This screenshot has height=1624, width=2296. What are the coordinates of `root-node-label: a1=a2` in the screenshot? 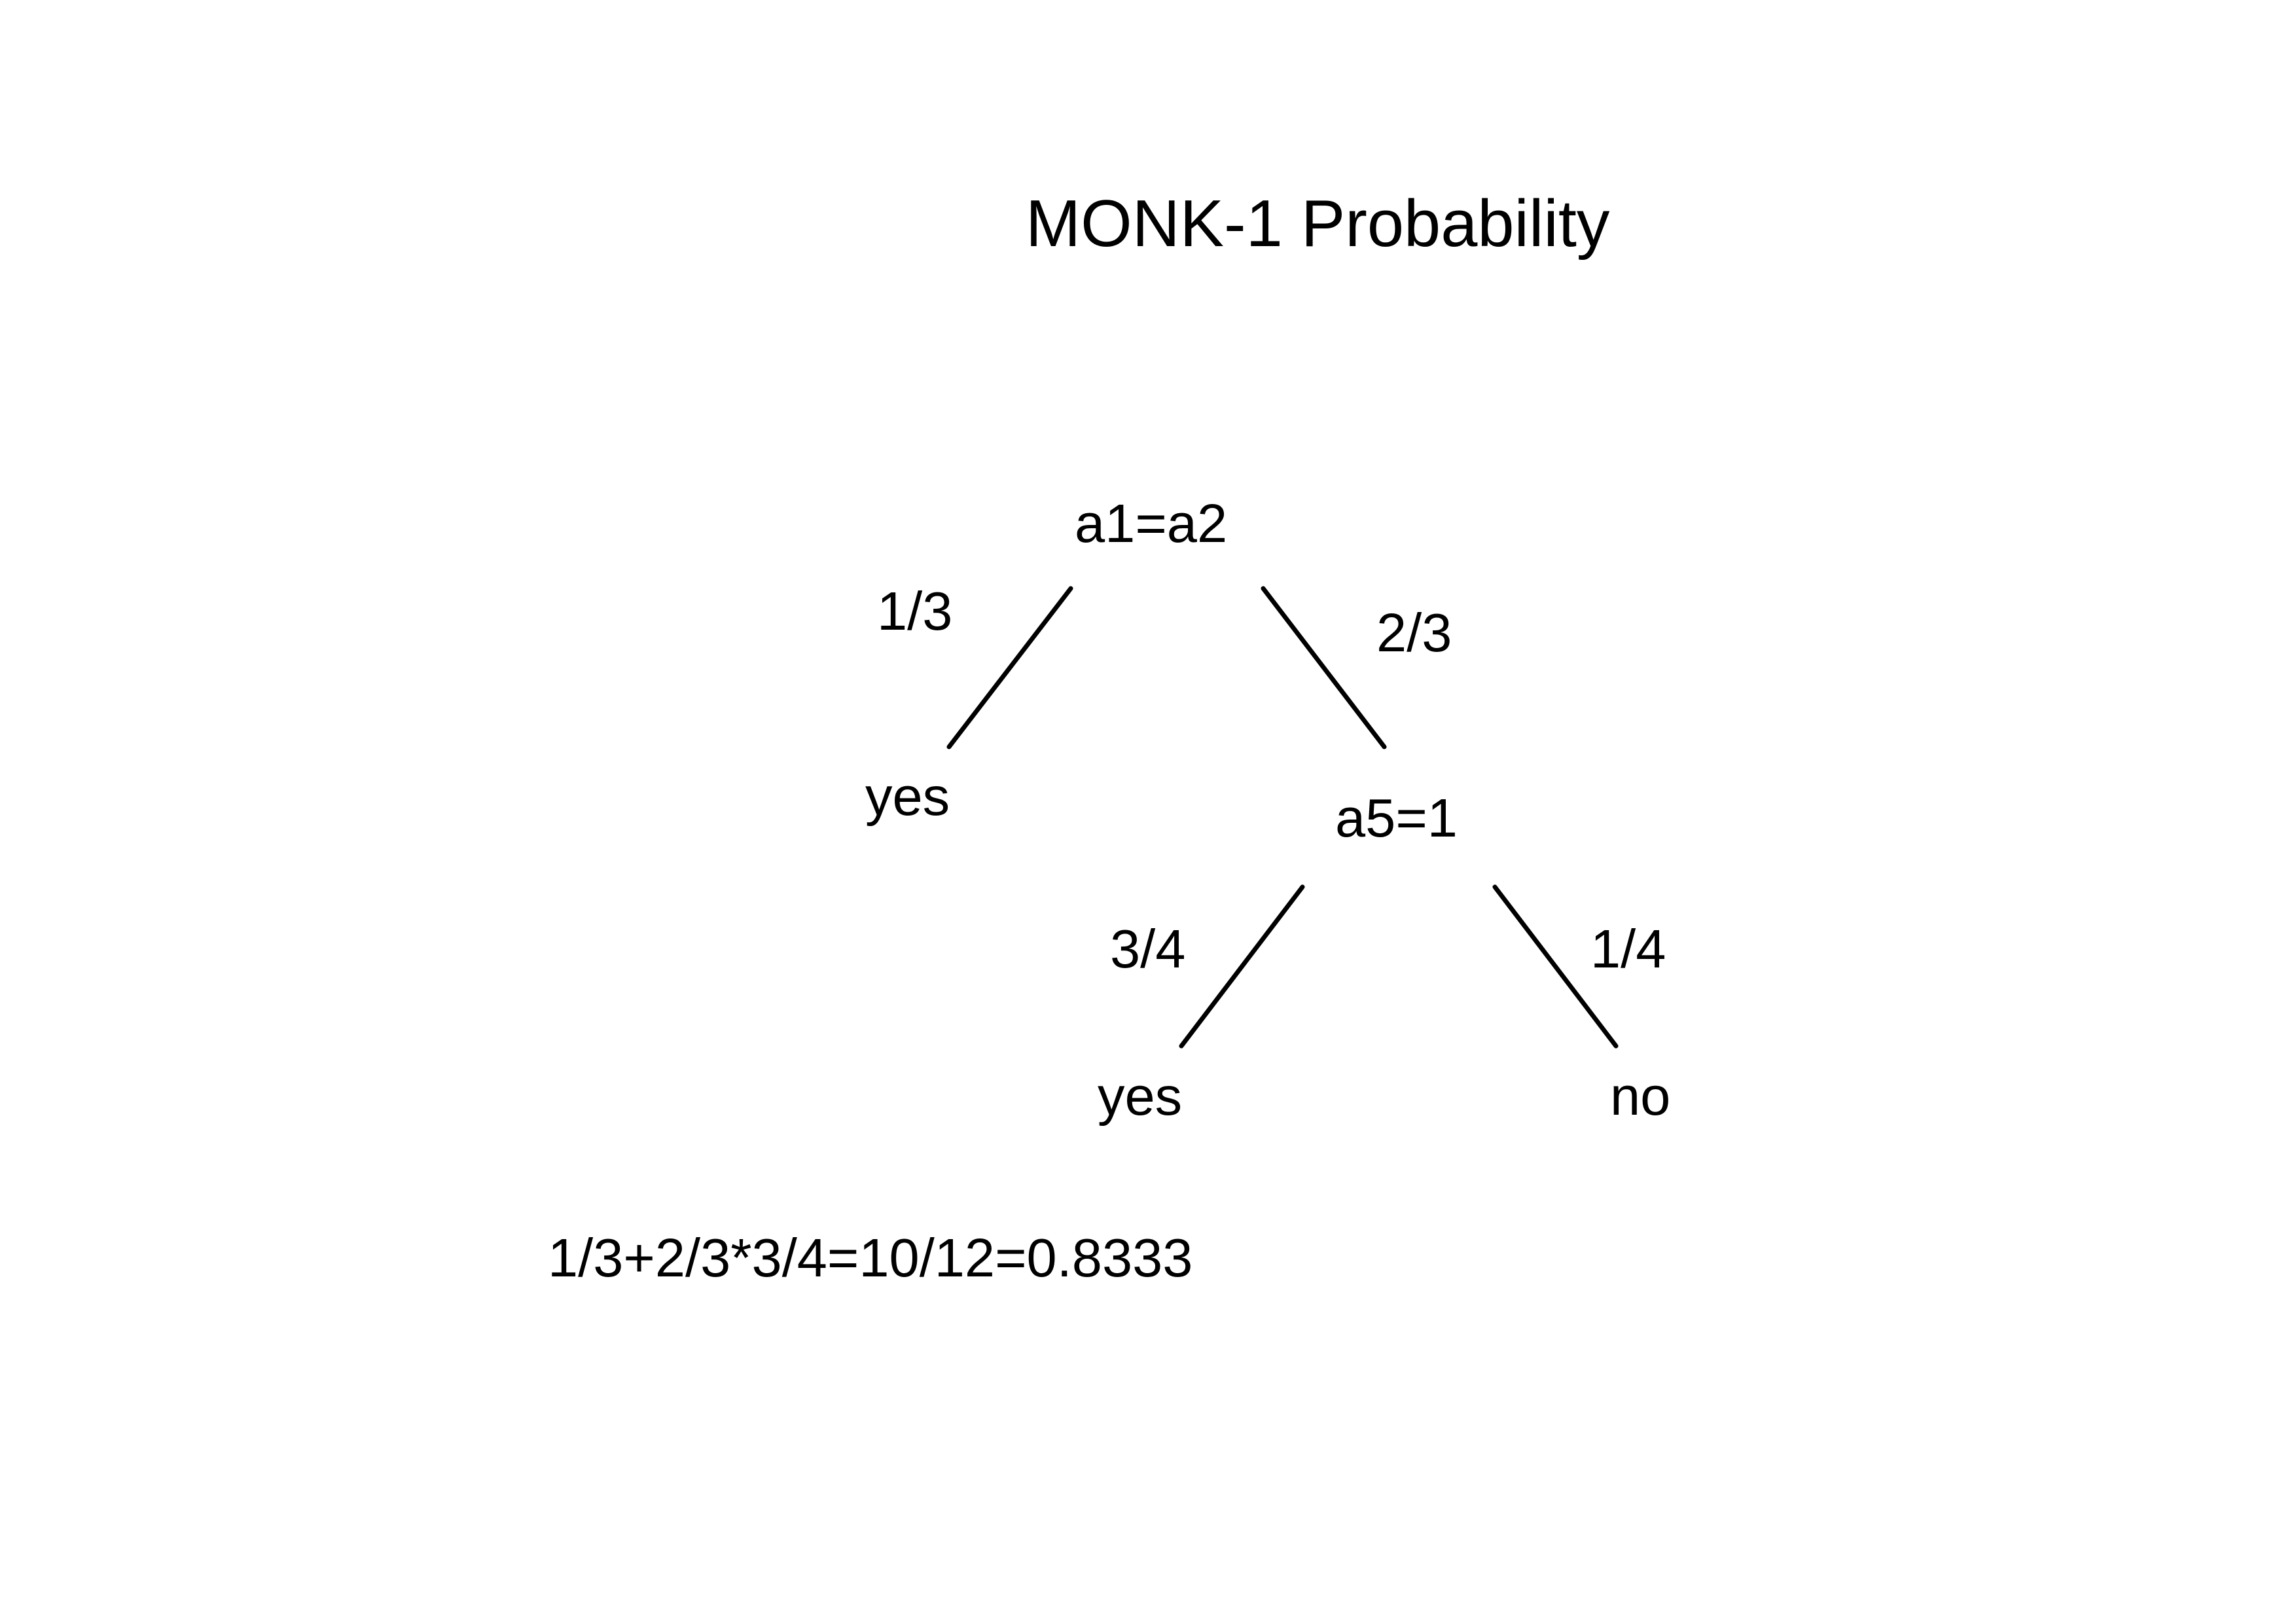 It's located at (1151, 523).